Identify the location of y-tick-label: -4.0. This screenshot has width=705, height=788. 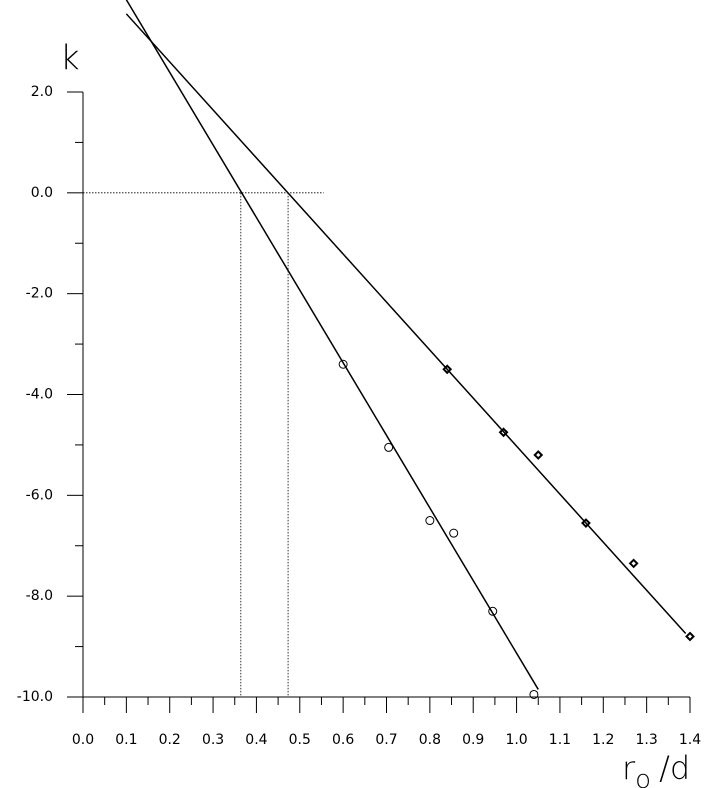
(39, 394).